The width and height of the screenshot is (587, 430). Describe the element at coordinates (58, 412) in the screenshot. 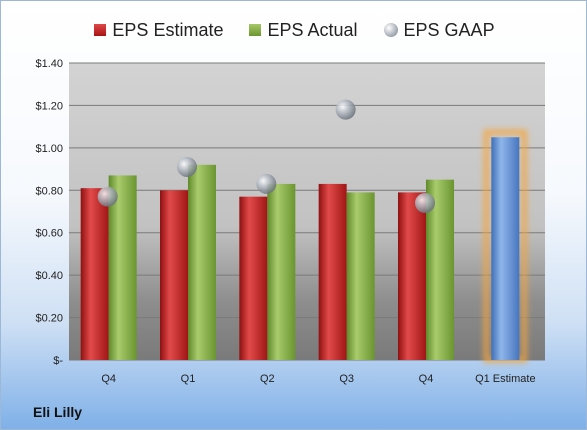

I see `company-name: Eli Lilly` at that location.